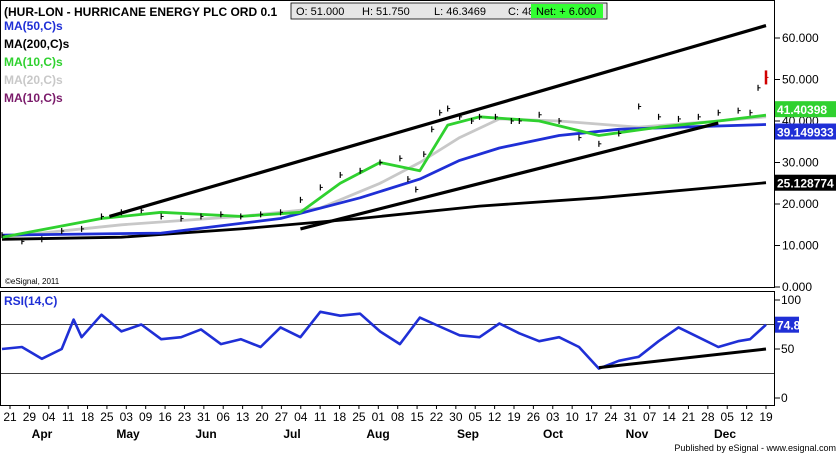  I want to click on rsi-tick-label: 0, so click(784, 398).